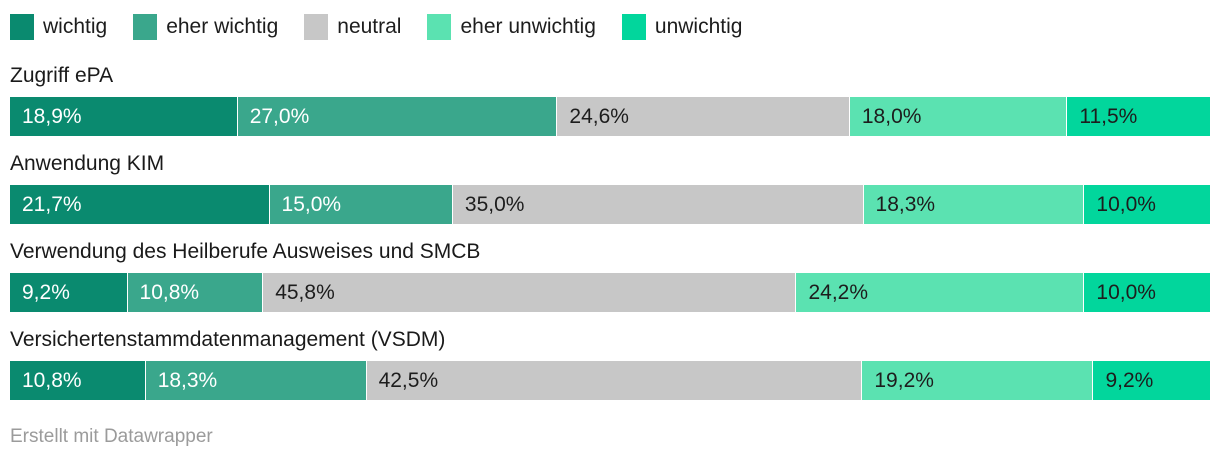 The width and height of the screenshot is (1220, 476). I want to click on stacked-bar: 18,9% 27,0% 24,6% 18,0% 11,5%, so click(610, 116).